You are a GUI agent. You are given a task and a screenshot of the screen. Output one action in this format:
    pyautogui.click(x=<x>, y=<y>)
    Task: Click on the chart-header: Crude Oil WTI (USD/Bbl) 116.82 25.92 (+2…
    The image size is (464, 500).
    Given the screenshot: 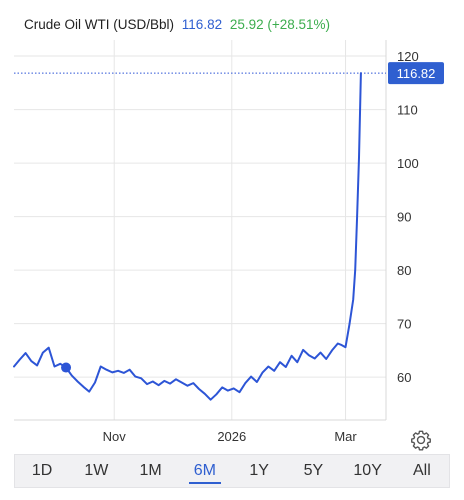 What is the action you would take?
    pyautogui.click(x=177, y=24)
    